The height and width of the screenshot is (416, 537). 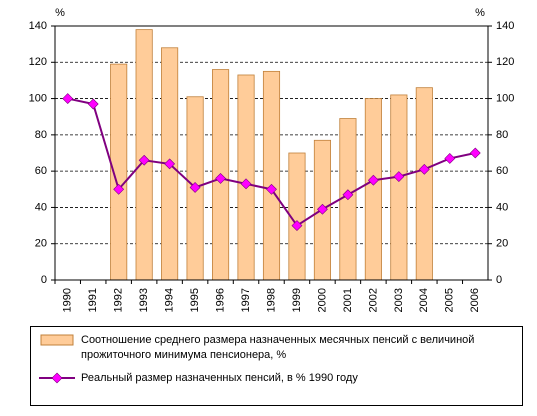 What do you see at coordinates (41, 135) in the screenshot?
I see `y-tick-label: 80` at bounding box center [41, 135].